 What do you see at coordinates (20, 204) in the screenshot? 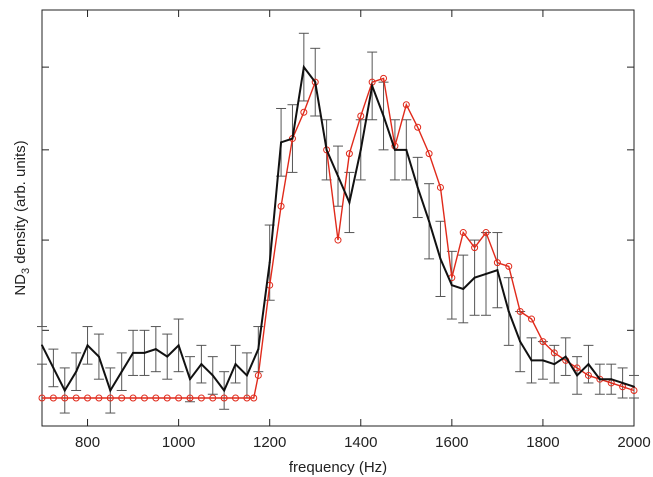
I see `y-axis-title-rest: density (arb. units)` at bounding box center [20, 204].